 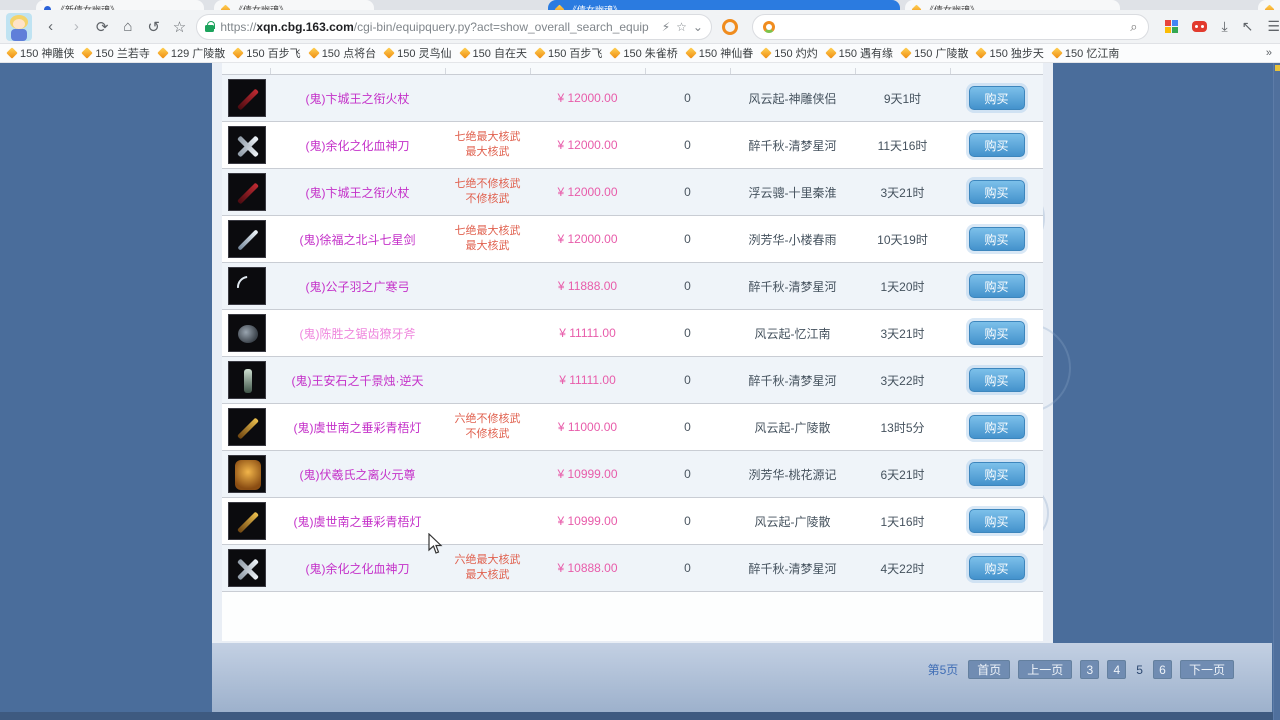 I want to click on chevron-down-icon: ⌄, so click(x=697, y=26).